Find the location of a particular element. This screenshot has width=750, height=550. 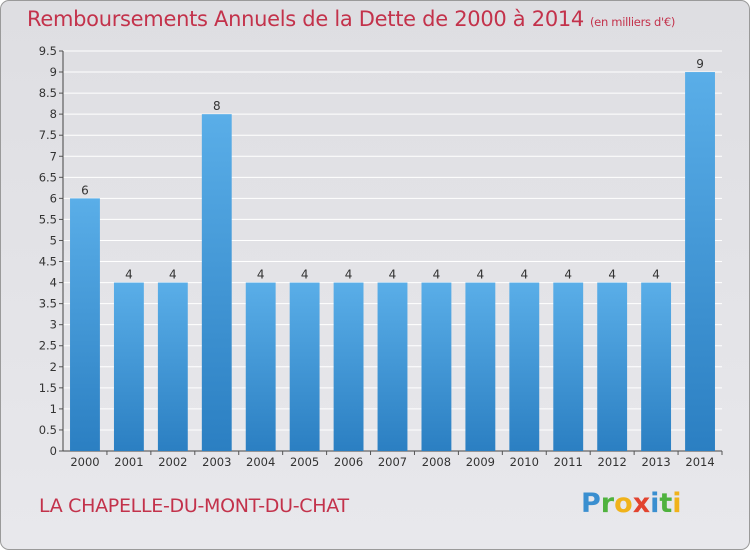

y-tick-label: 3 is located at coordinates (53, 325).